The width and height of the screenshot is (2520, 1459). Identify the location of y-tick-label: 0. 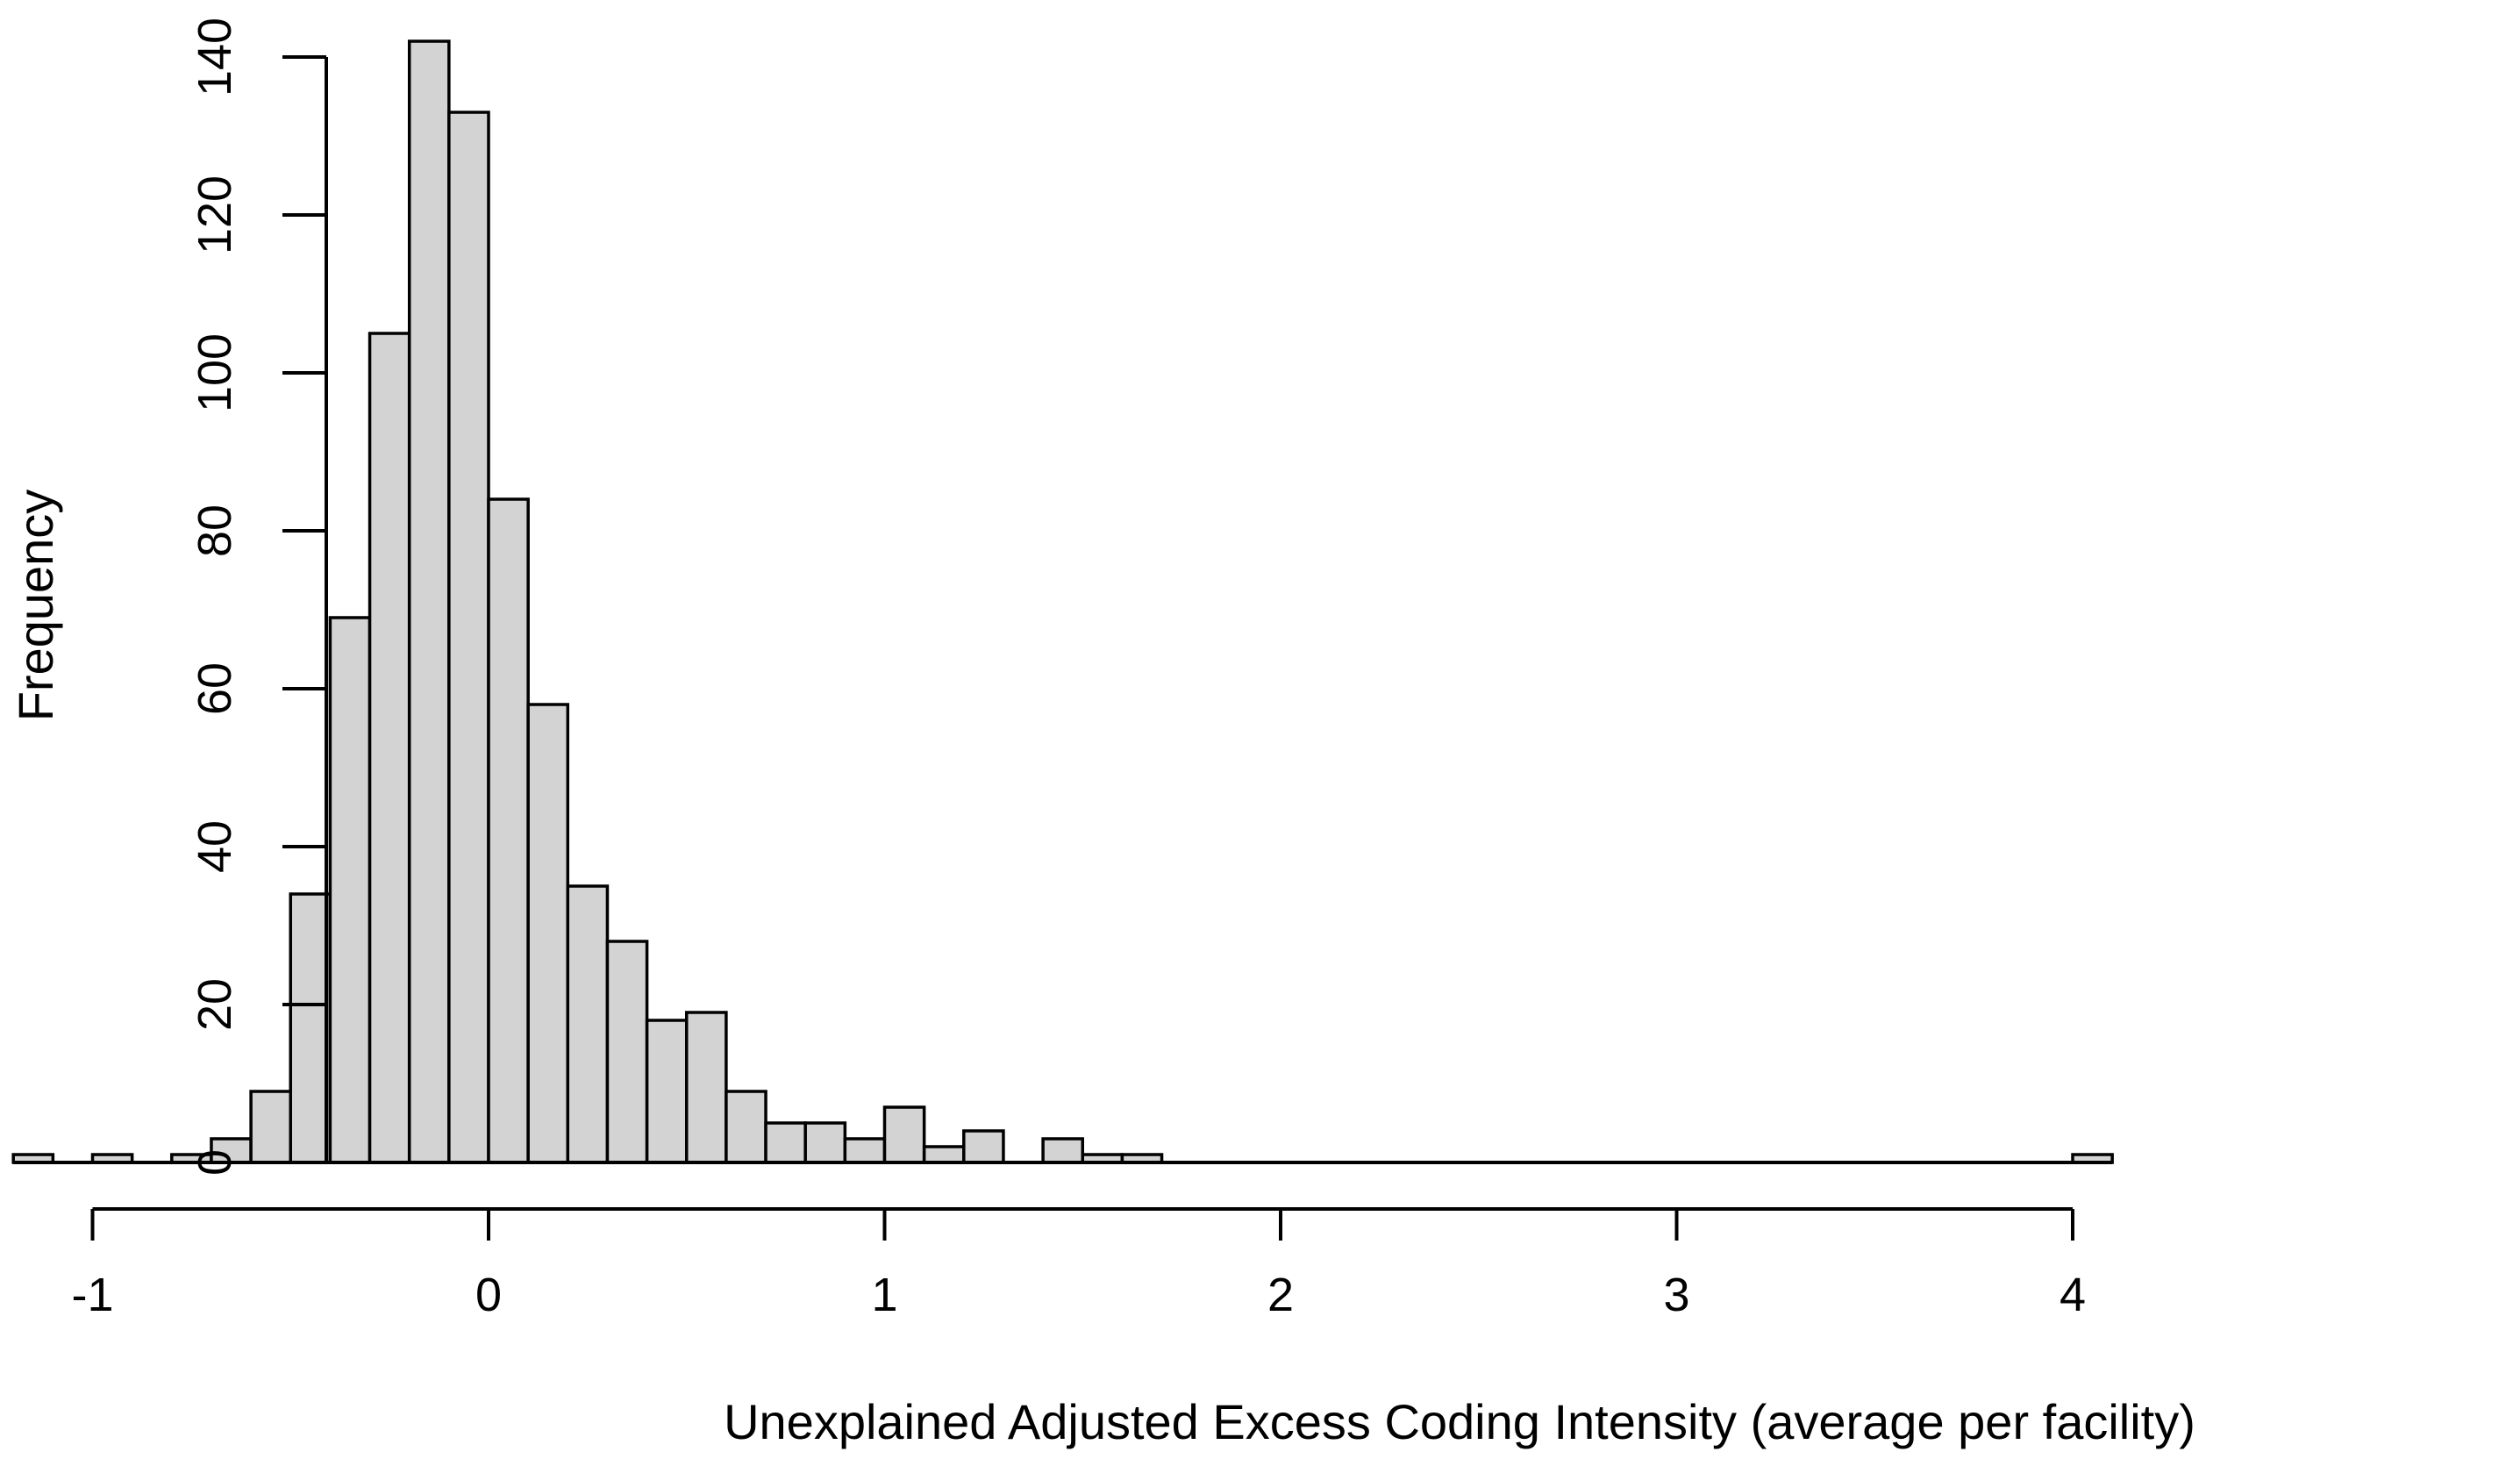
(215, 1162).